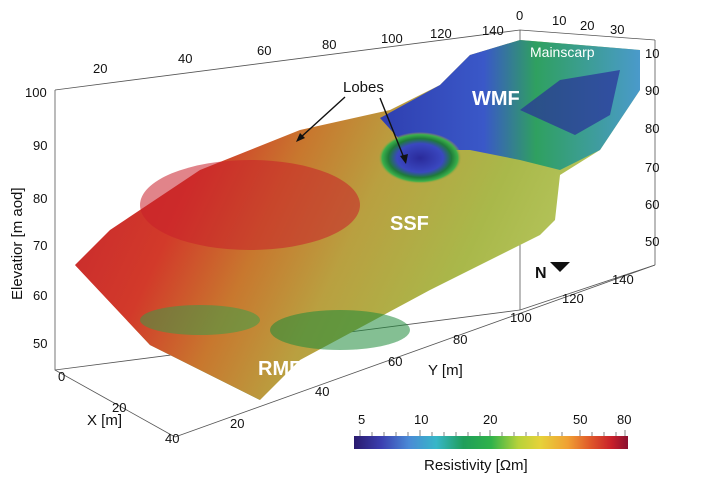 This screenshot has width=716, height=489. Describe the element at coordinates (361, 419) in the screenshot. I see `colorbar-tick: 5` at that location.